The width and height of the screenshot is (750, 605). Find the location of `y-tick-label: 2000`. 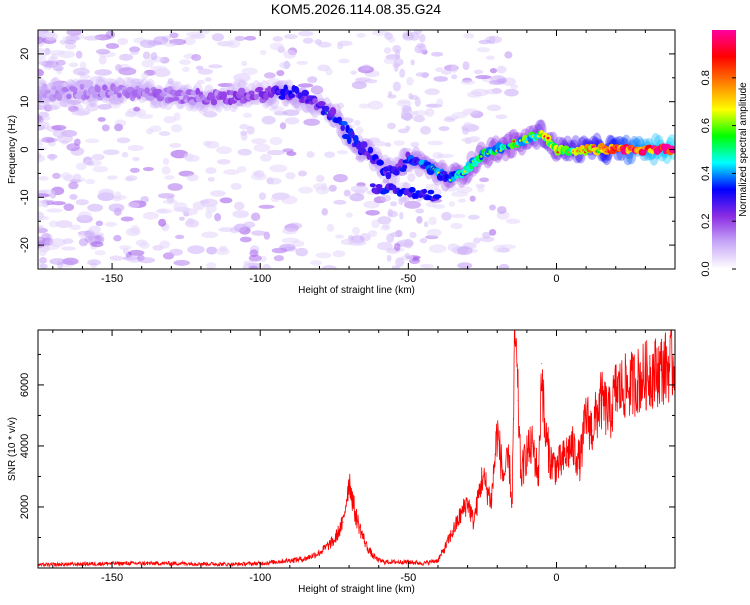

y-tick-label: 2000 is located at coordinates (25, 507).